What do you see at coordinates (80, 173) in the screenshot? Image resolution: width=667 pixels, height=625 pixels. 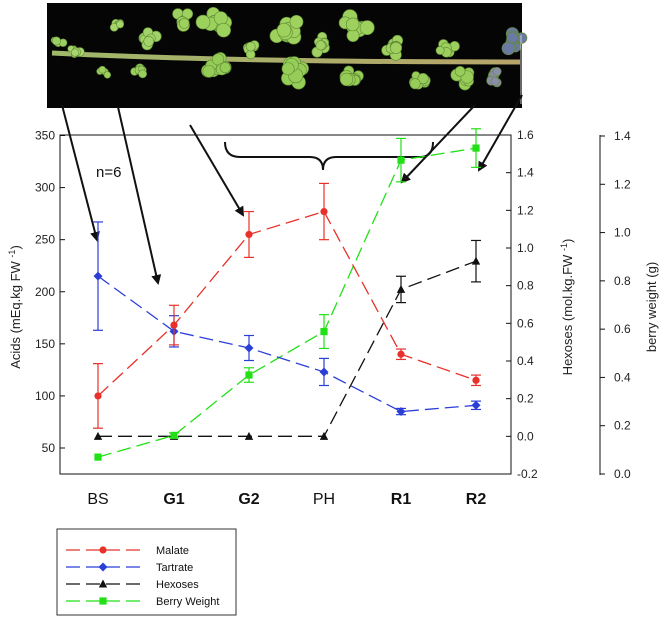 I see `arrow-bs` at bounding box center [80, 173].